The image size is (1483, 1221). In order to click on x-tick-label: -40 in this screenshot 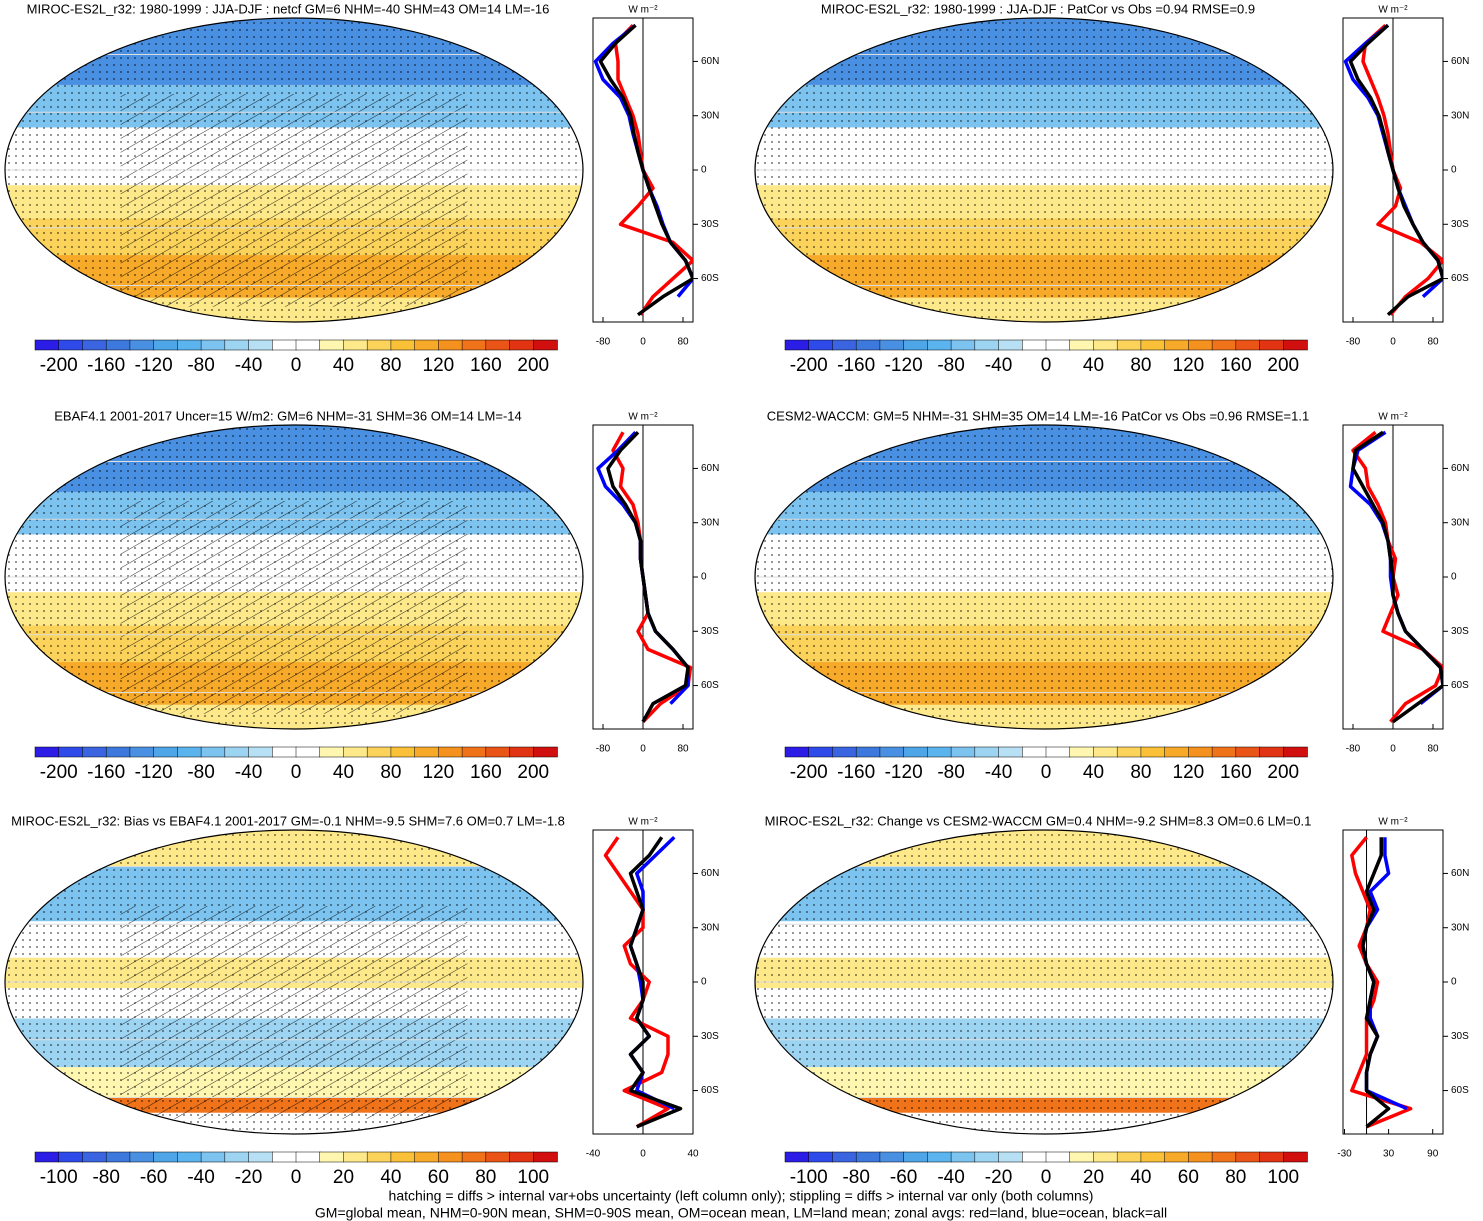, I will do `click(593, 1154)`.